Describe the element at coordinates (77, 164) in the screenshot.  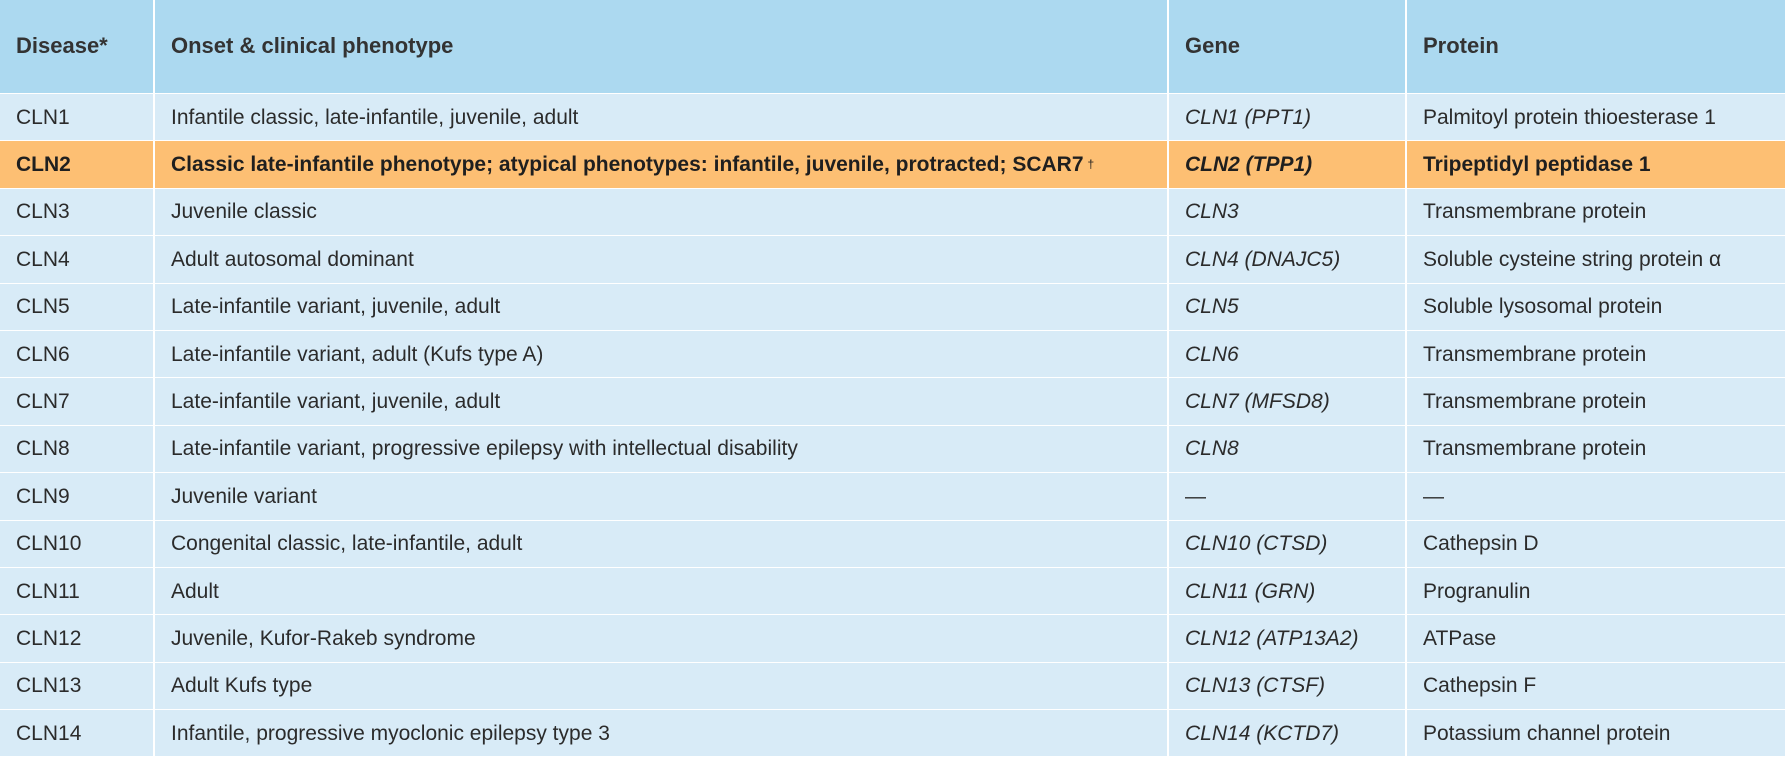
I see `disease-cell: CLN2` at that location.